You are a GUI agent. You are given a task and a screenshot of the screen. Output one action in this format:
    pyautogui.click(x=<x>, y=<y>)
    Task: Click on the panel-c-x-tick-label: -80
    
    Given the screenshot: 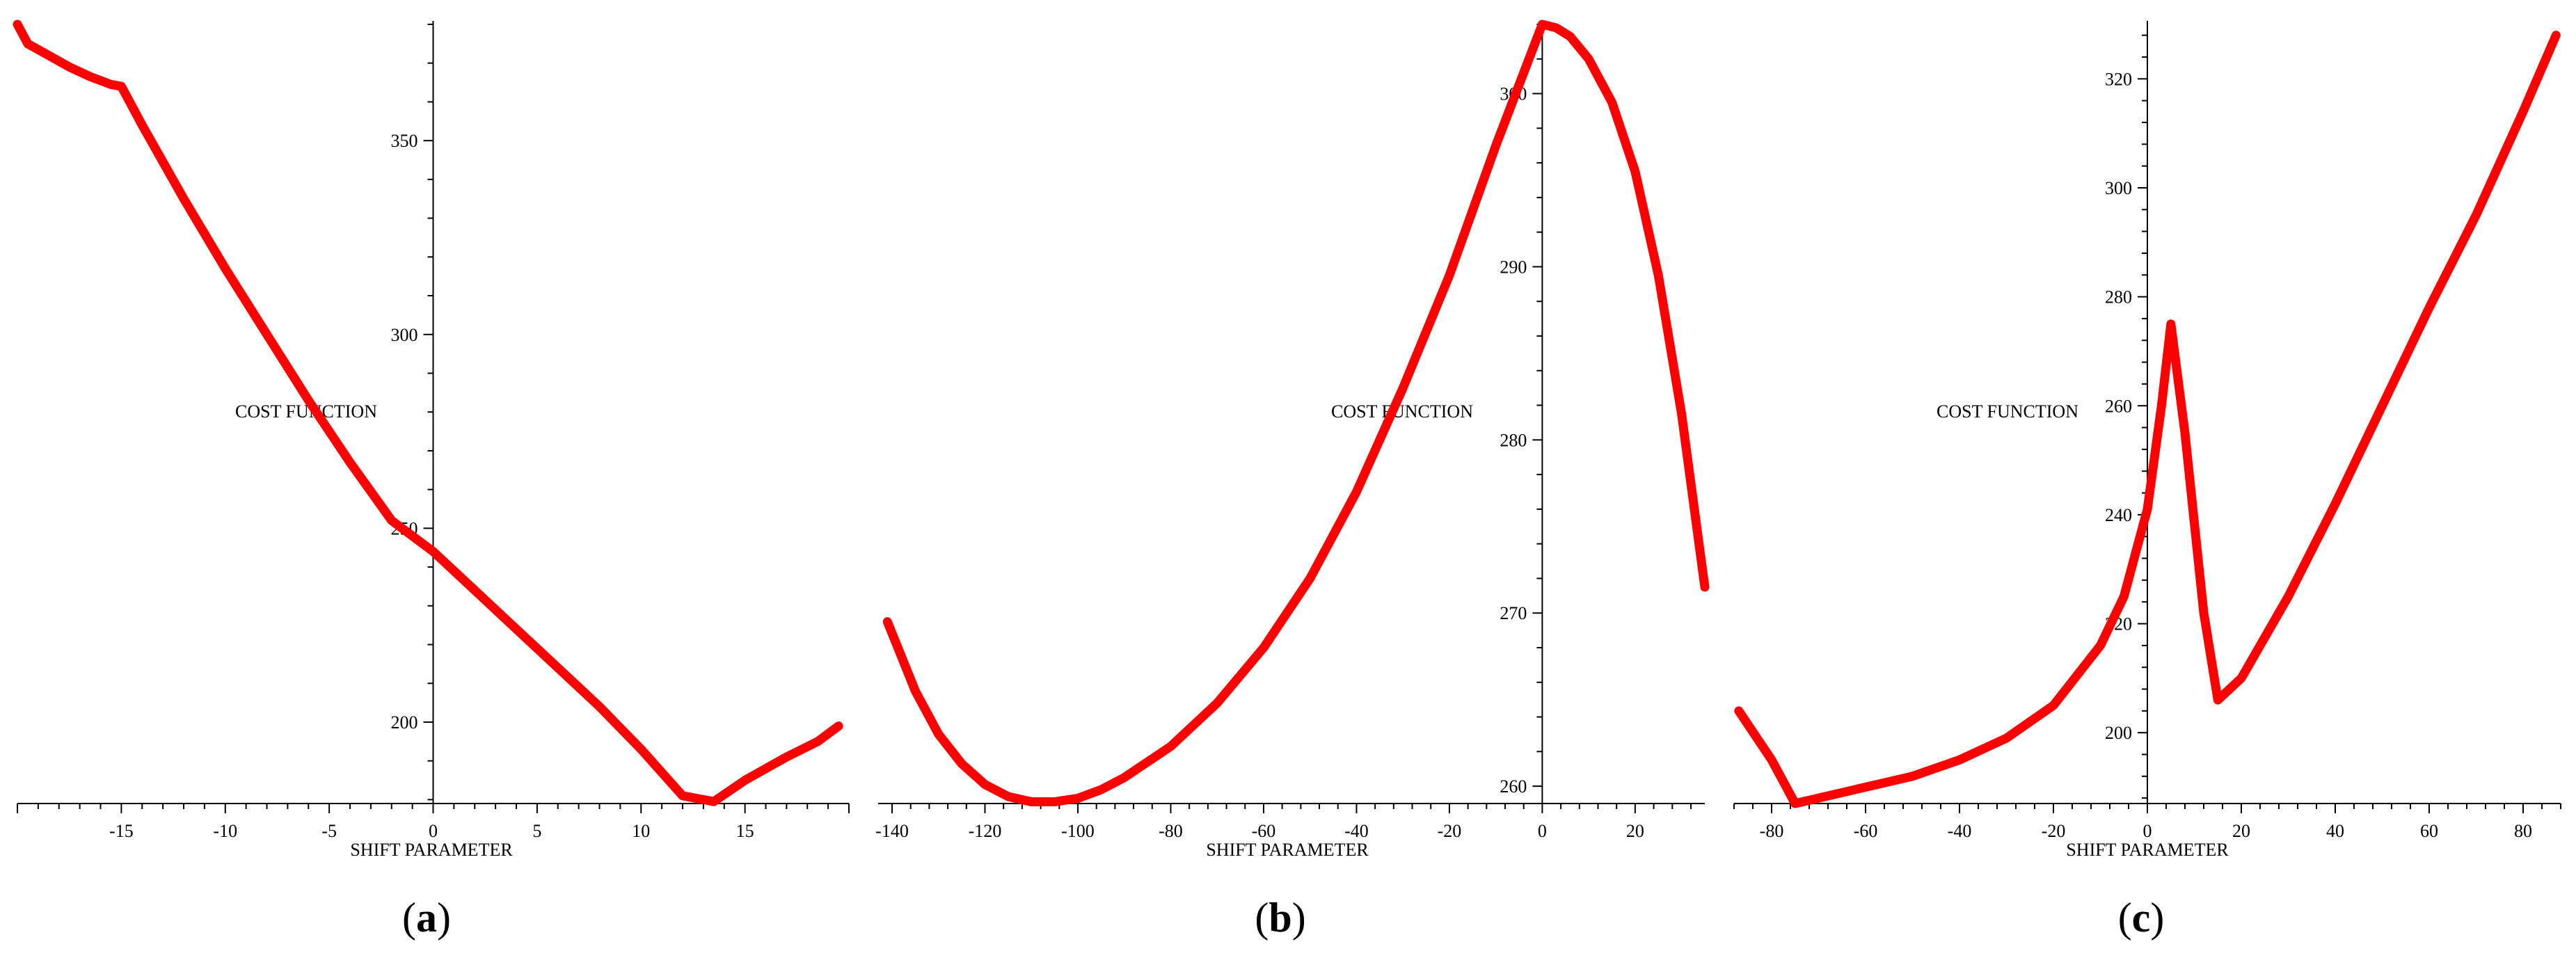 What is the action you would take?
    pyautogui.click(x=1772, y=831)
    